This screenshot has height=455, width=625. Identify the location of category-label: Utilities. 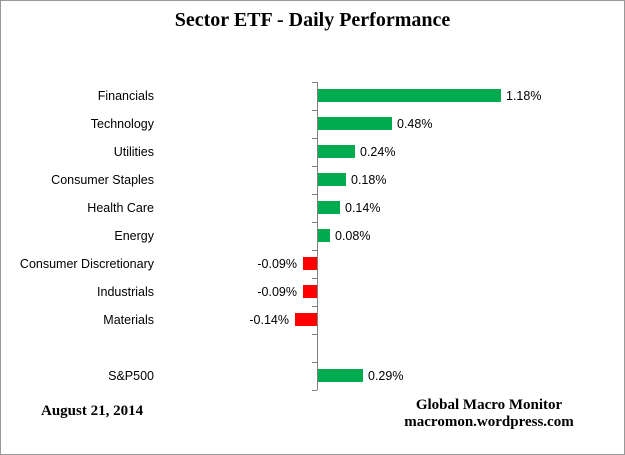
(133, 152).